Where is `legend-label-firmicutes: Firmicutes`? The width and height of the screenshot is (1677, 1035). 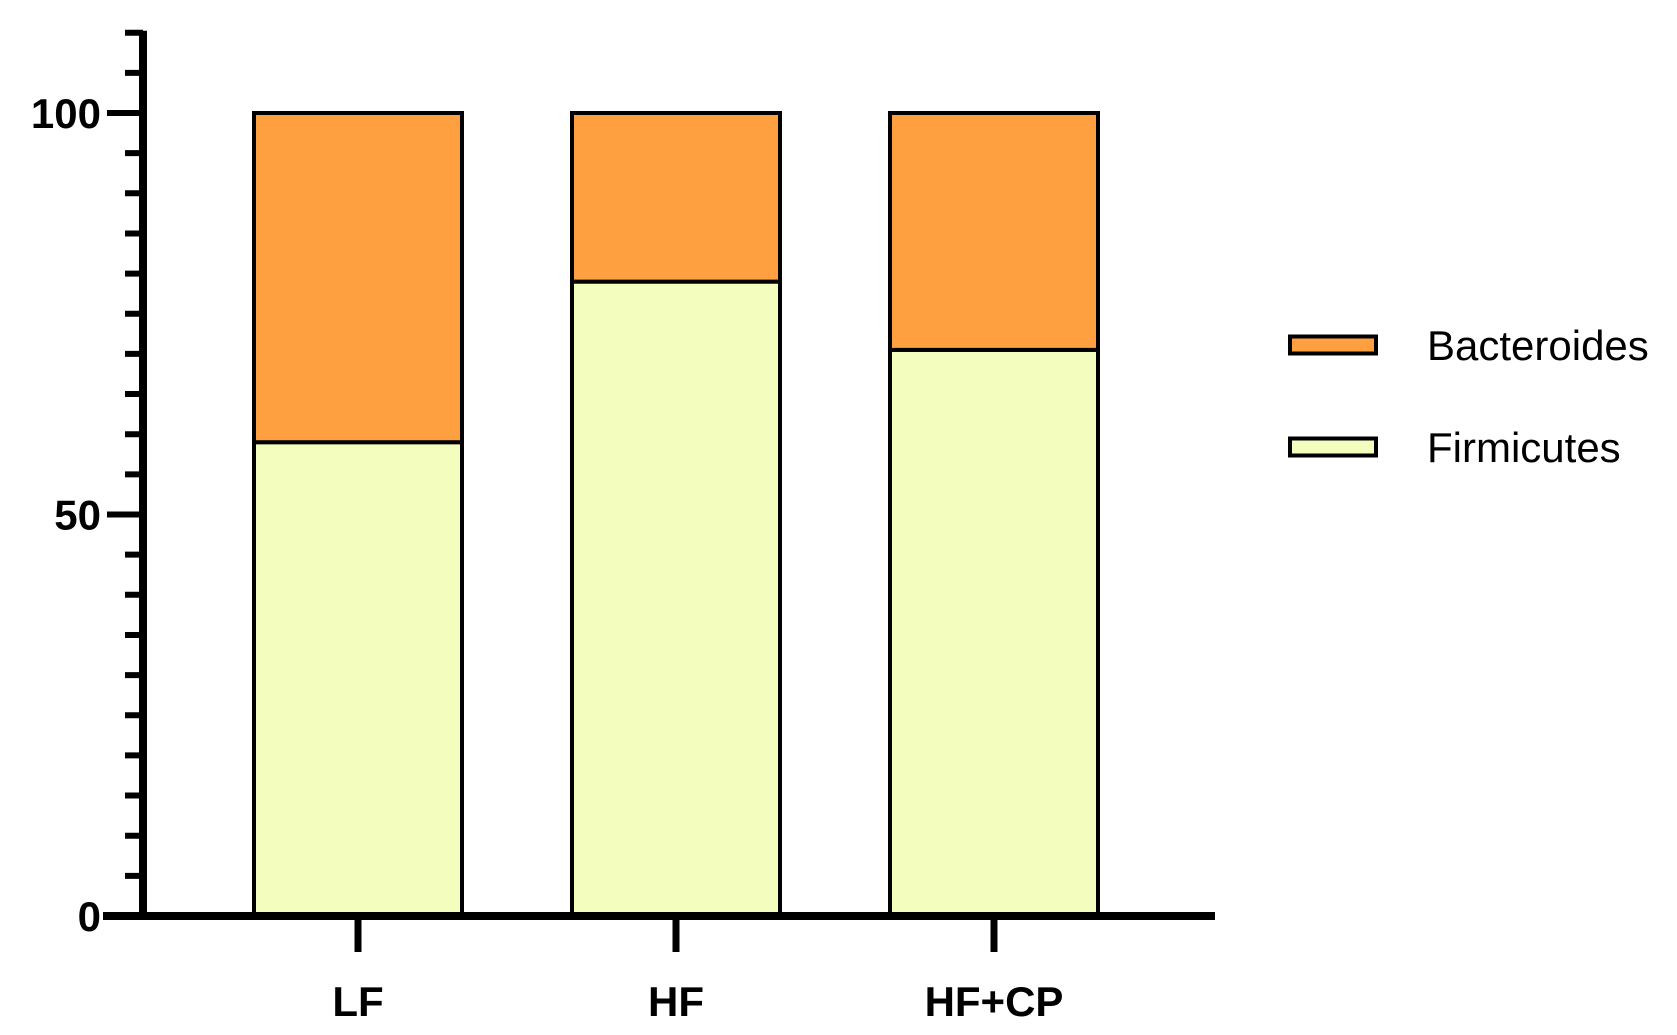
legend-label-firmicutes: Firmicutes is located at coordinates (1524, 447).